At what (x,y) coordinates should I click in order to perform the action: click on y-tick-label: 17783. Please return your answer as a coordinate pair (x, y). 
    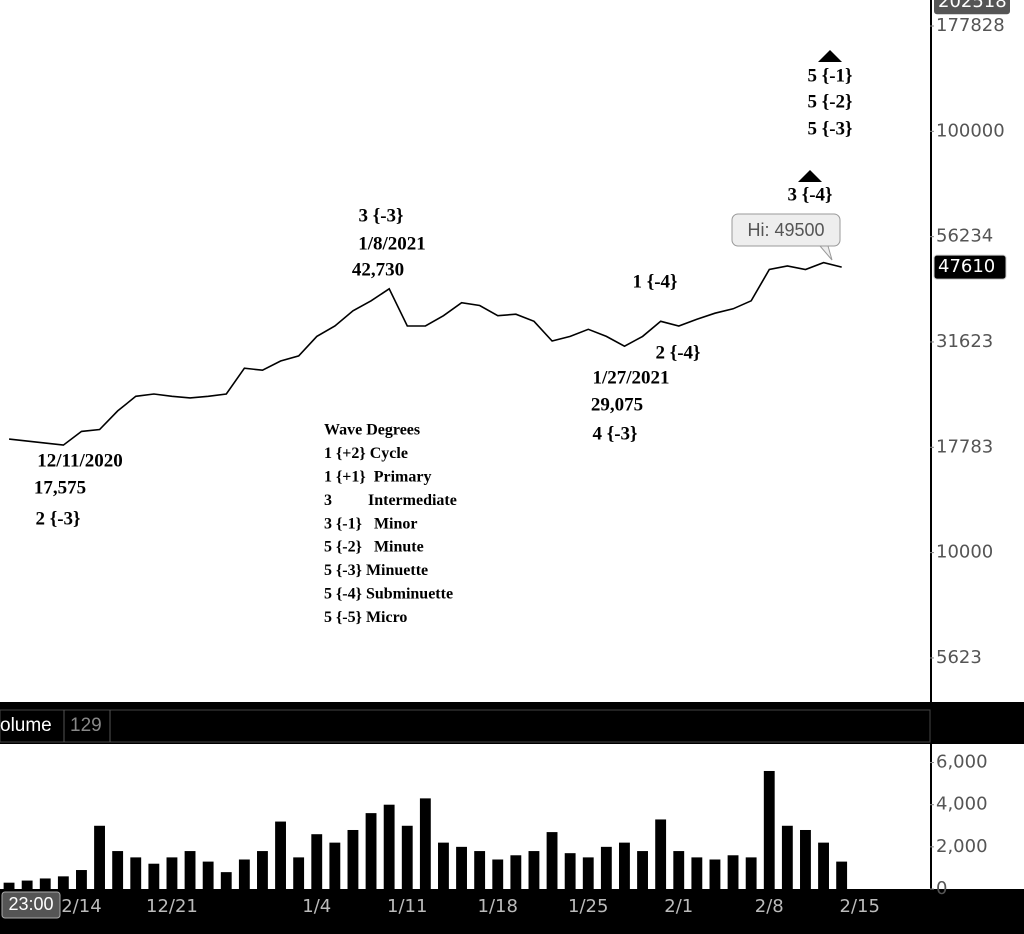
    Looking at the image, I should click on (964, 446).